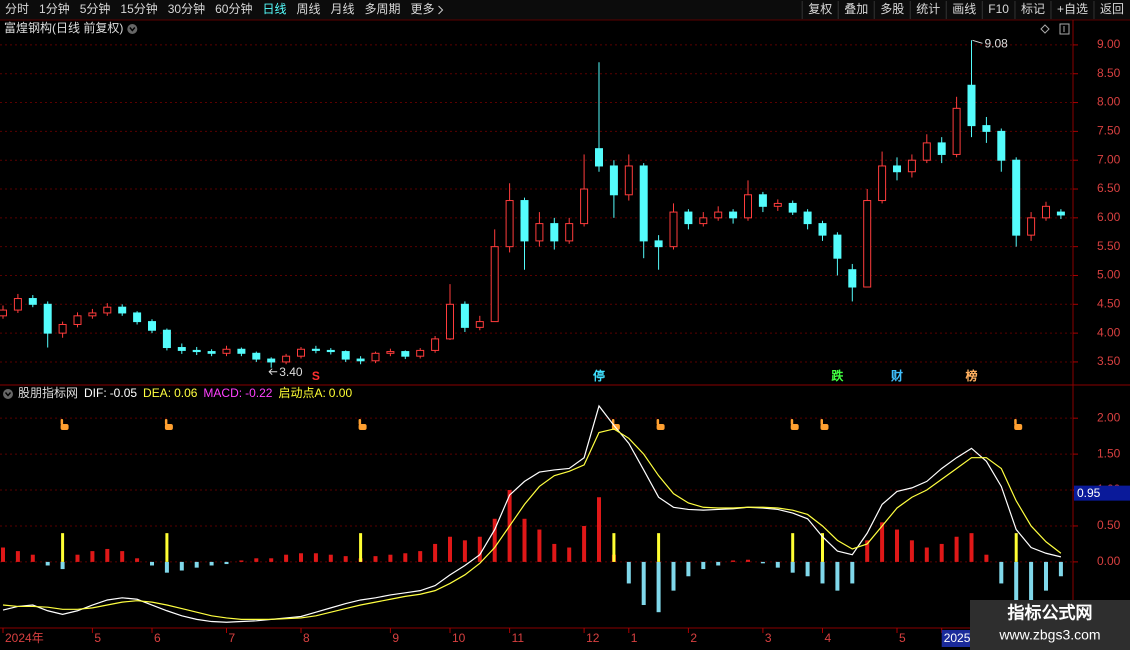  Describe the element at coordinates (186, 8) in the screenshot. I see `period-button: 30分钟` at that location.